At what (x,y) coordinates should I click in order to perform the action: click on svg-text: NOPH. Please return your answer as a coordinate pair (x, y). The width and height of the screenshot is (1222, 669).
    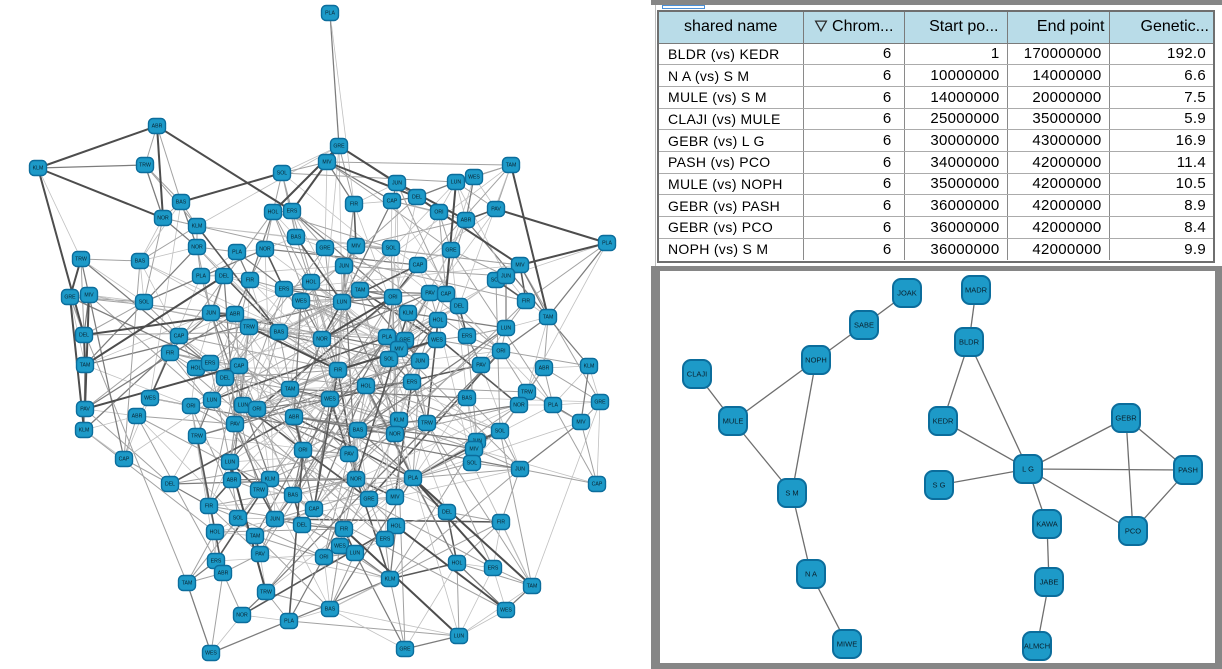
    Looking at the image, I should click on (816, 360).